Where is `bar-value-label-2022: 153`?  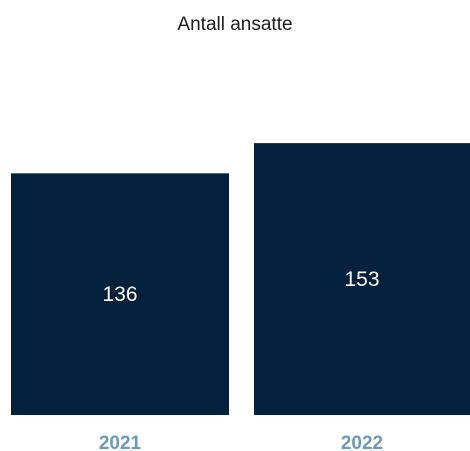 bar-value-label-2022: 153 is located at coordinates (361, 279).